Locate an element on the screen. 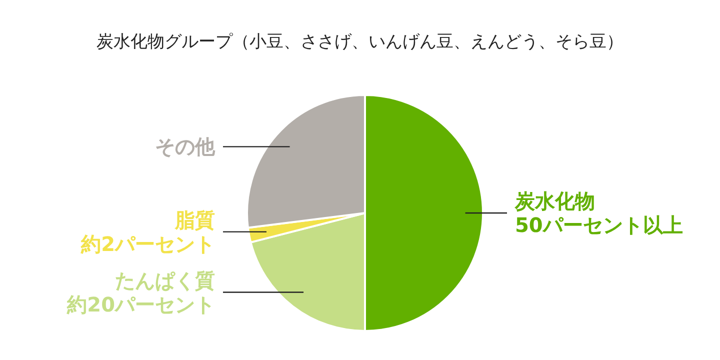 The width and height of the screenshot is (720, 360). data-label: 50パーセント以上 is located at coordinates (599, 225).